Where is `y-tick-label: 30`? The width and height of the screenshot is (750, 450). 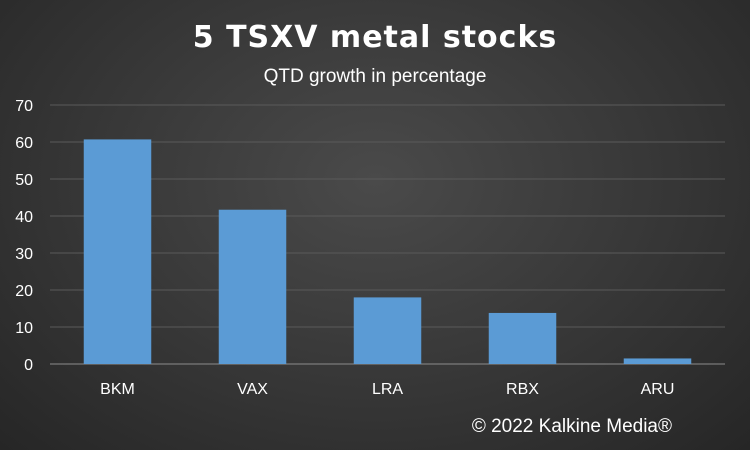 y-tick-label: 30 is located at coordinates (24, 254).